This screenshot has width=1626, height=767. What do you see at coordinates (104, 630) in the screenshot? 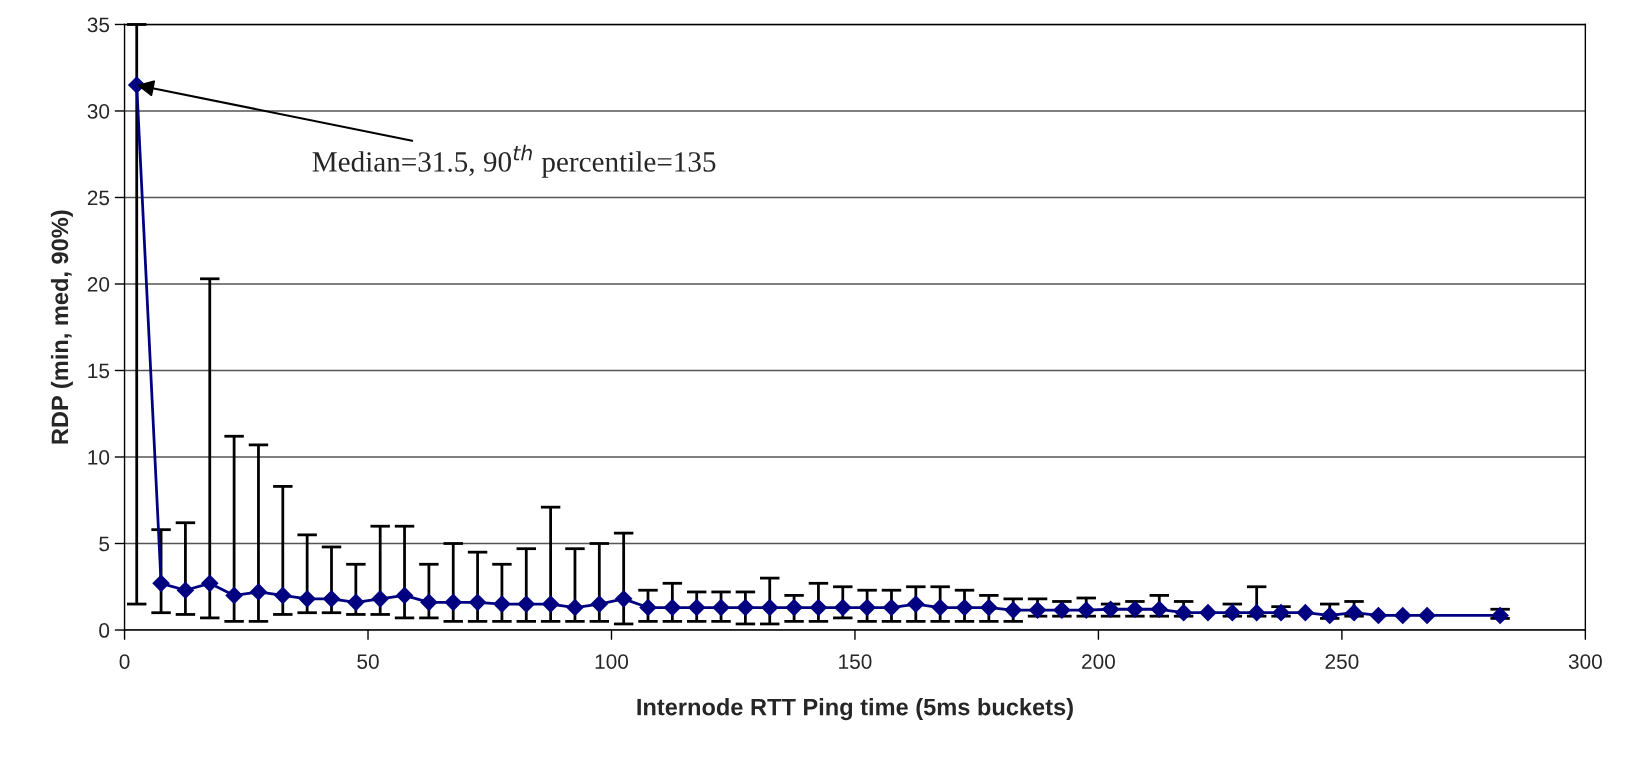
I see `y-tick-label: 0` at bounding box center [104, 630].